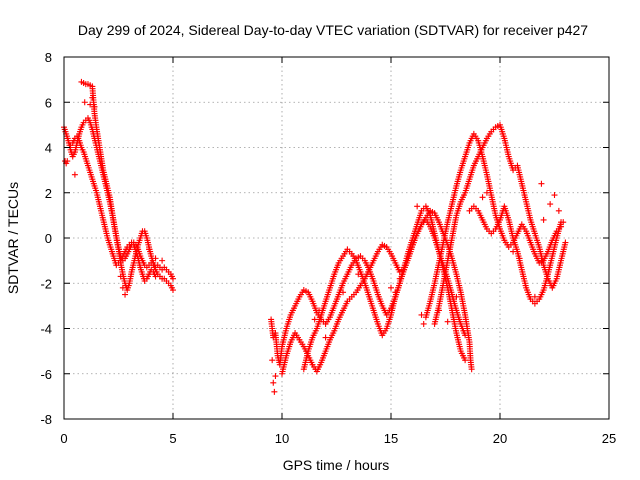 This screenshot has height=480, width=640. I want to click on series-late-track-f, so click(516, 255).